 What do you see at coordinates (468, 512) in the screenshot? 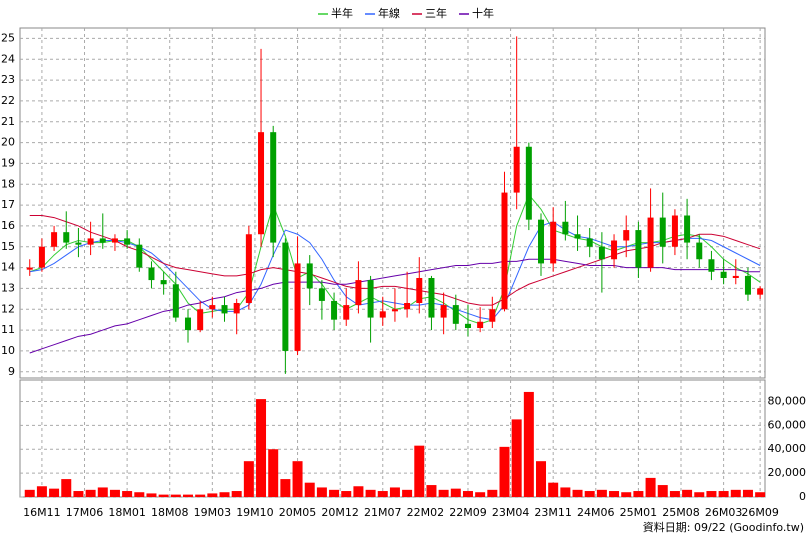
I see `x-tick-label: 22M09` at bounding box center [468, 512].